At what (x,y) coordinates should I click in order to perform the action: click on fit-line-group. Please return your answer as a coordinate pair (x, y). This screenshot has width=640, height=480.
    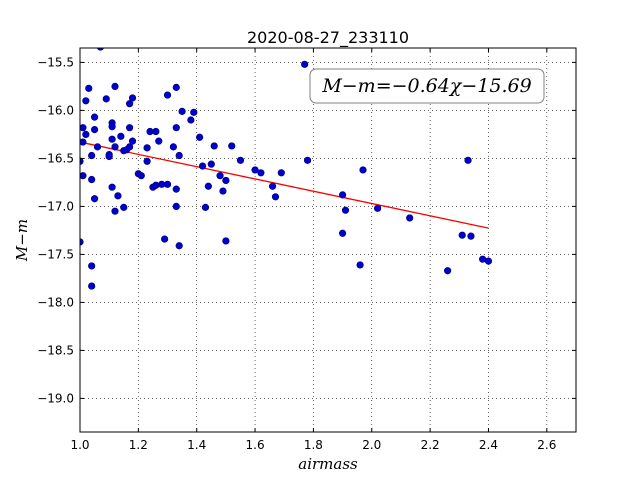
    Looking at the image, I should click on (287, 185).